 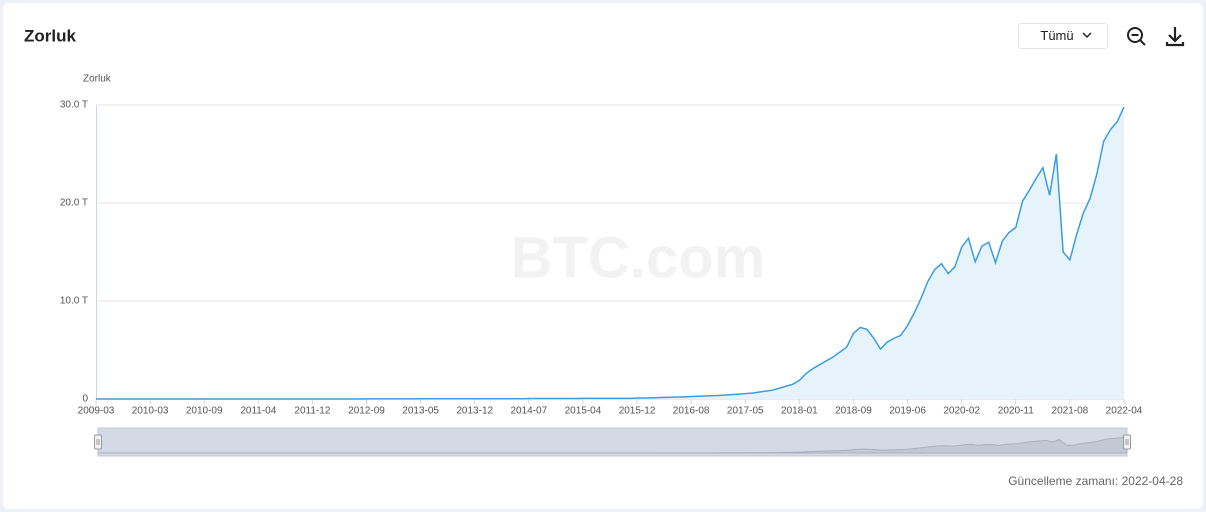 I want to click on x-tick-label: 2014-07, so click(x=528, y=411).